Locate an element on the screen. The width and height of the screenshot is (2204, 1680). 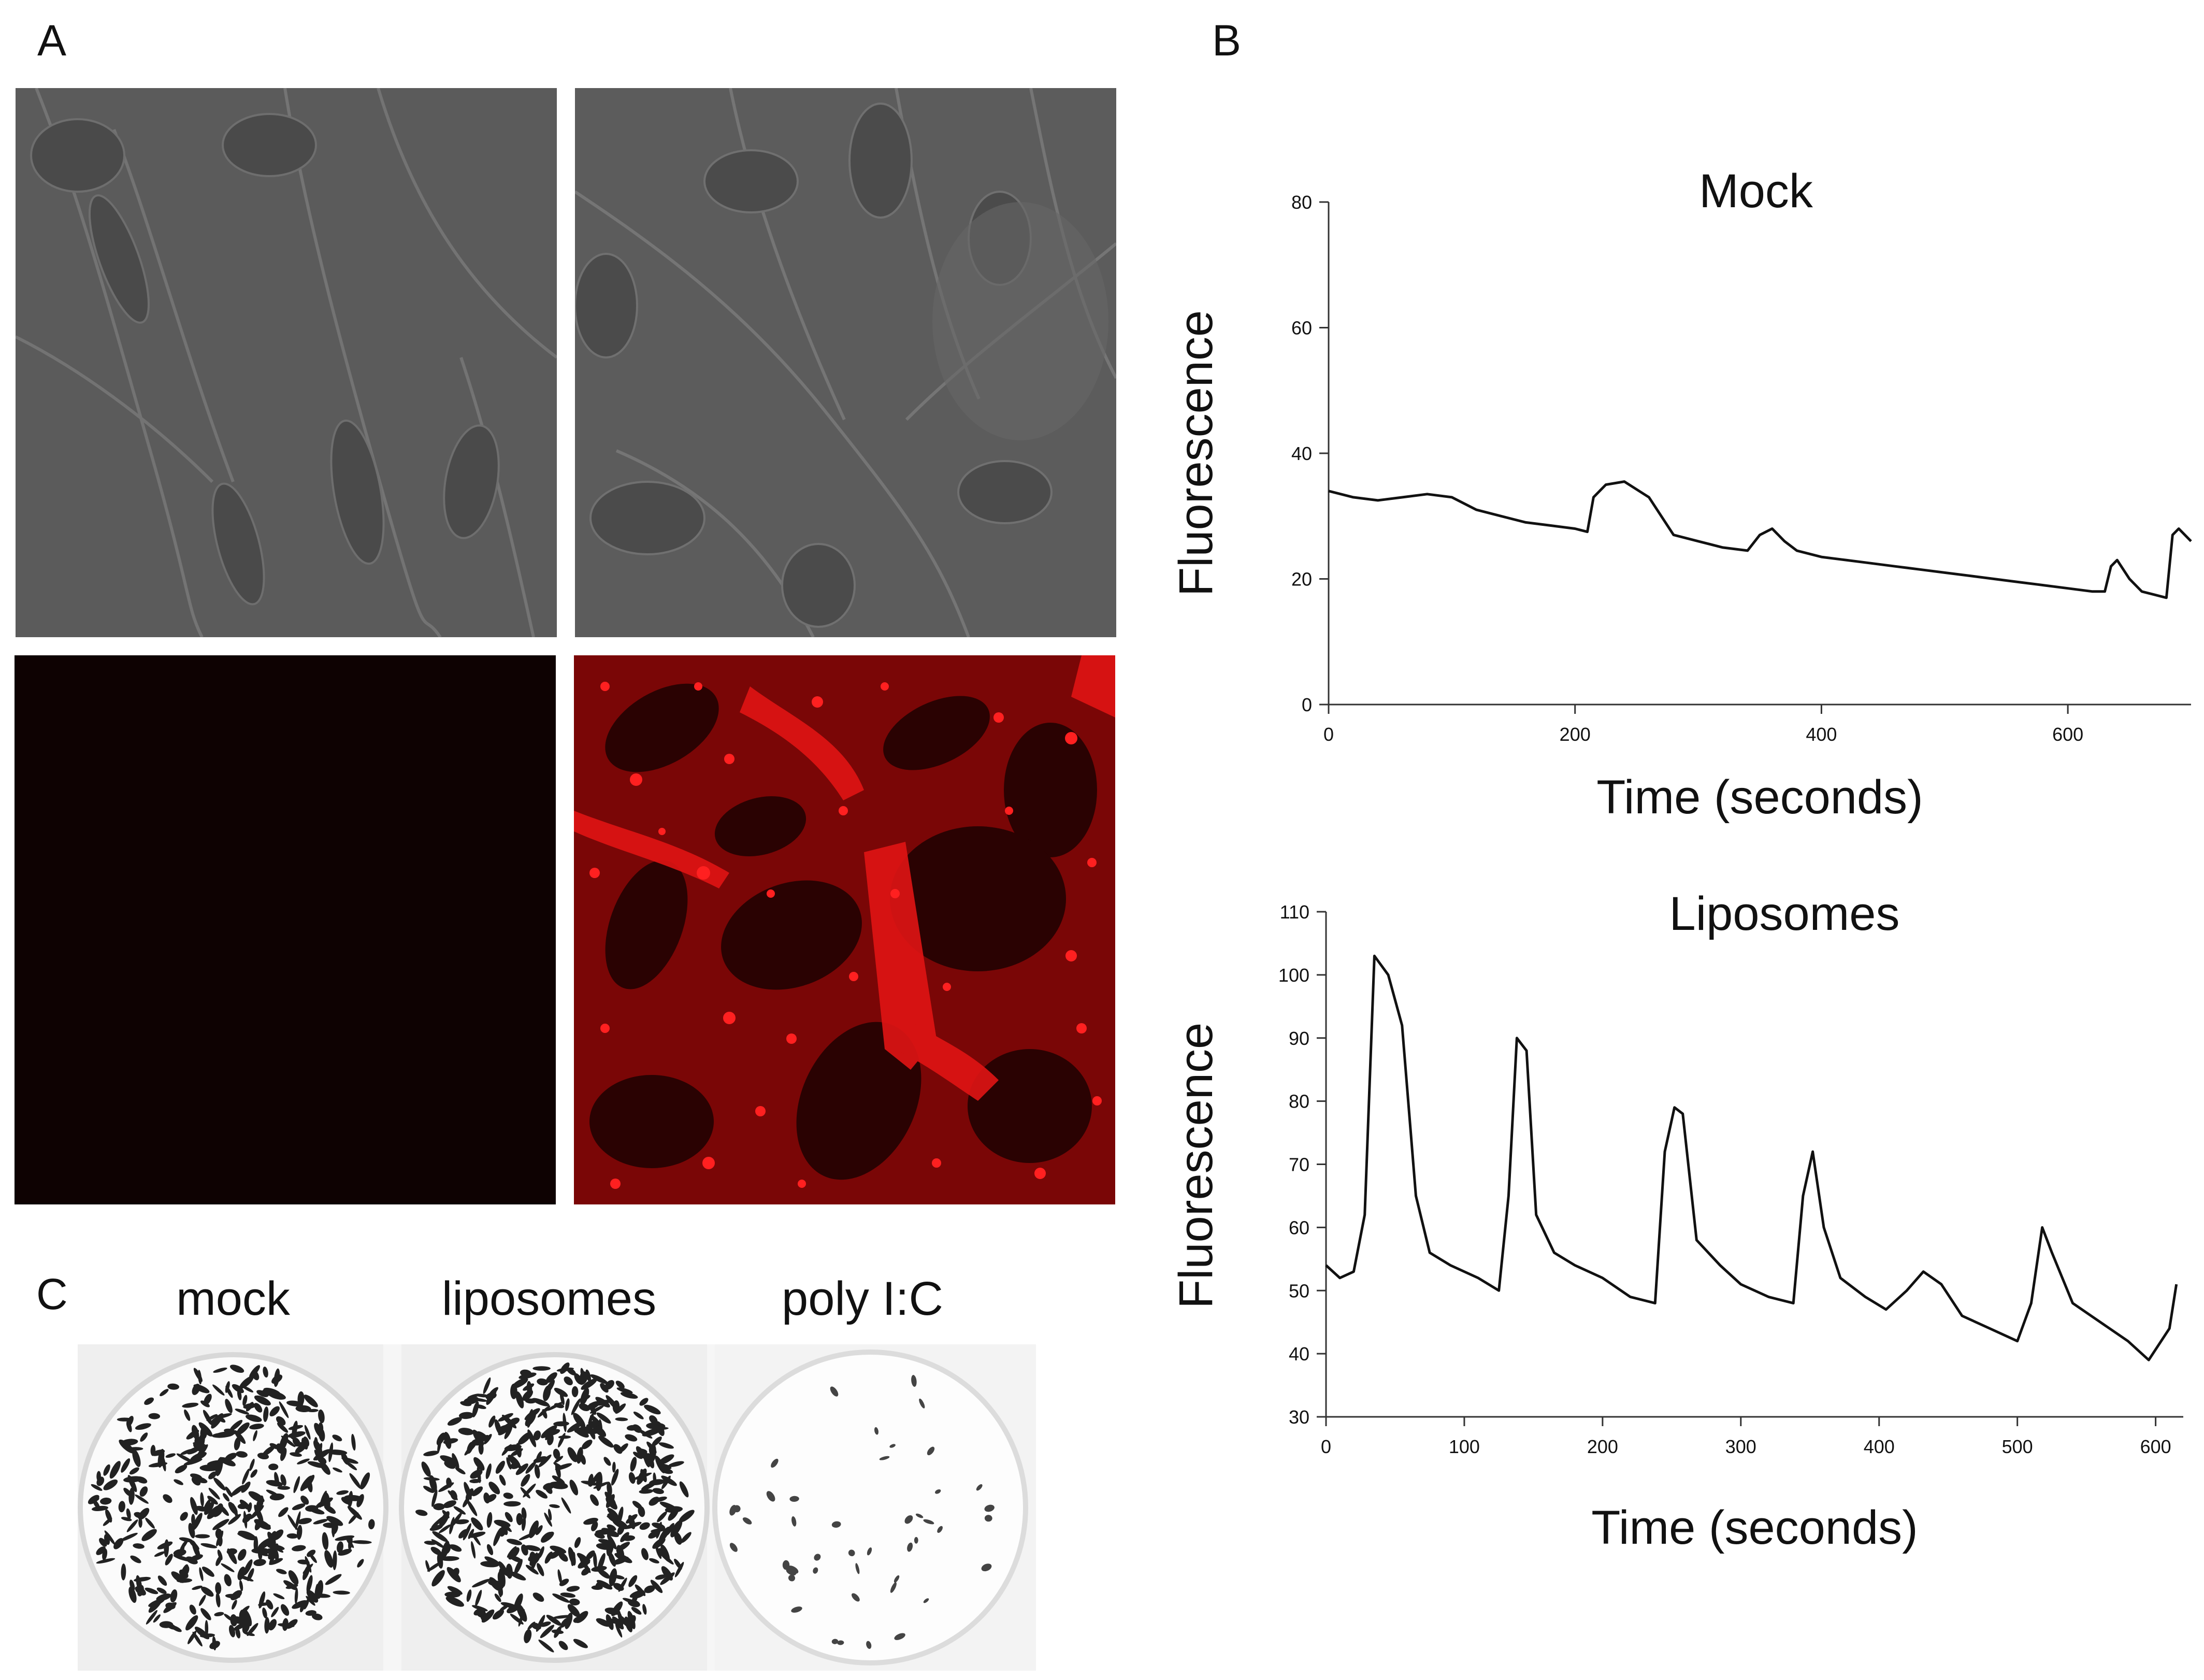
fluorescence-trace is located at coordinates (1760, 539).